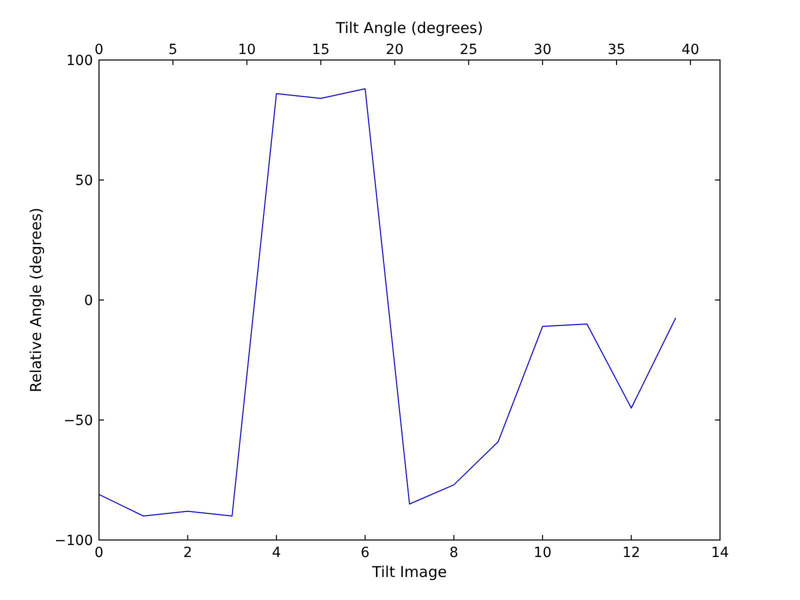 This screenshot has height=600, width=800. Describe the element at coordinates (84, 180) in the screenshot. I see `y-tick-label: 50` at that location.